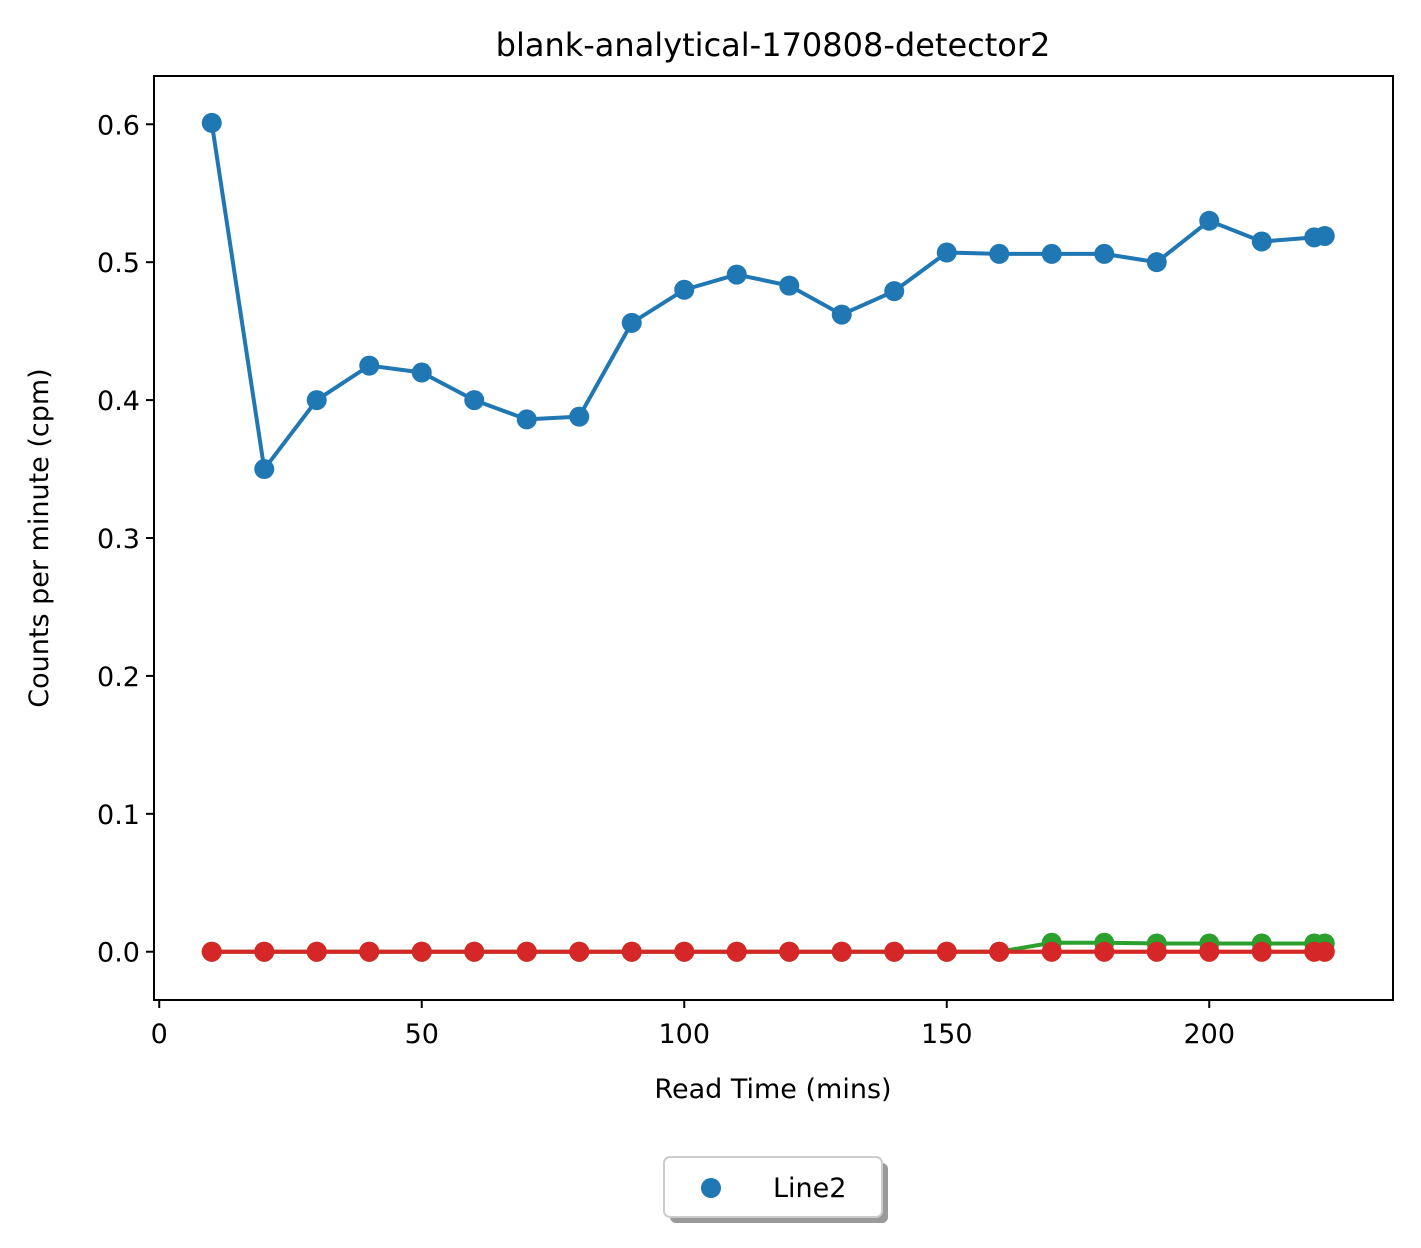 This screenshot has height=1248, width=1421. Describe the element at coordinates (118, 401) in the screenshot. I see `y-tick-label: 0.4` at that location.